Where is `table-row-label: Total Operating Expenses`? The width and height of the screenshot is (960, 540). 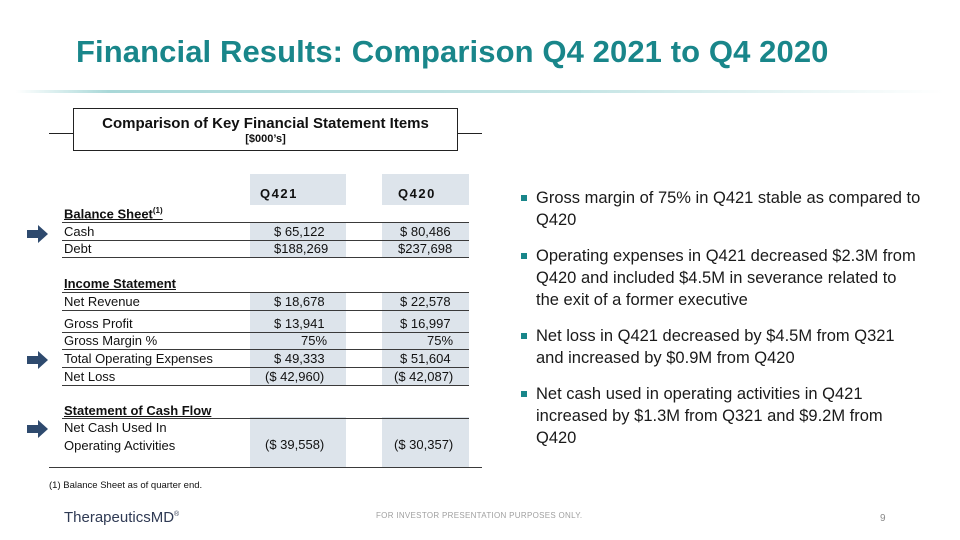 table-row-label: Total Operating Expenses is located at coordinates (138, 358).